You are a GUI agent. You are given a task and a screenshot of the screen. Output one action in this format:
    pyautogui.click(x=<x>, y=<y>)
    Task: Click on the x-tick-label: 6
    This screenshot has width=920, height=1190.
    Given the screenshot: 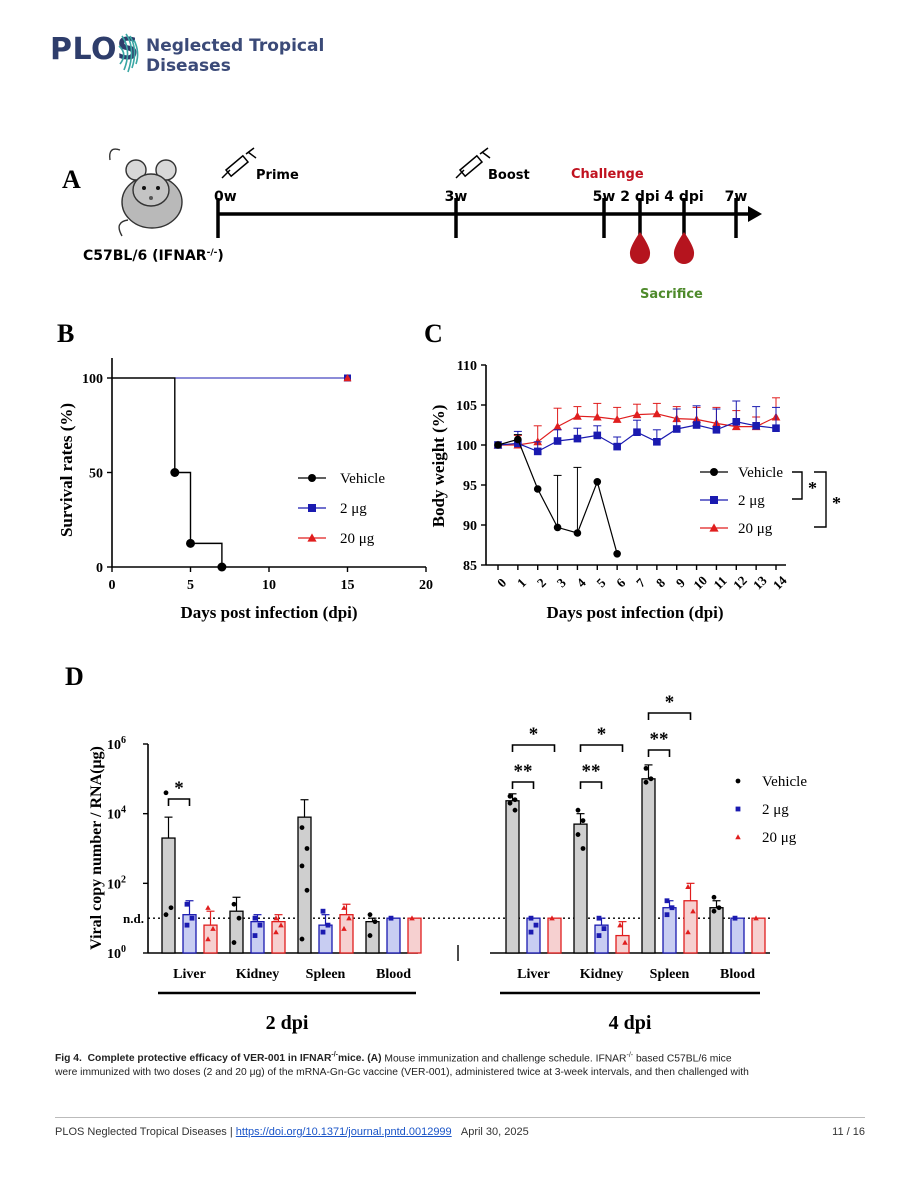 What is the action you would take?
    pyautogui.click(x=621, y=583)
    